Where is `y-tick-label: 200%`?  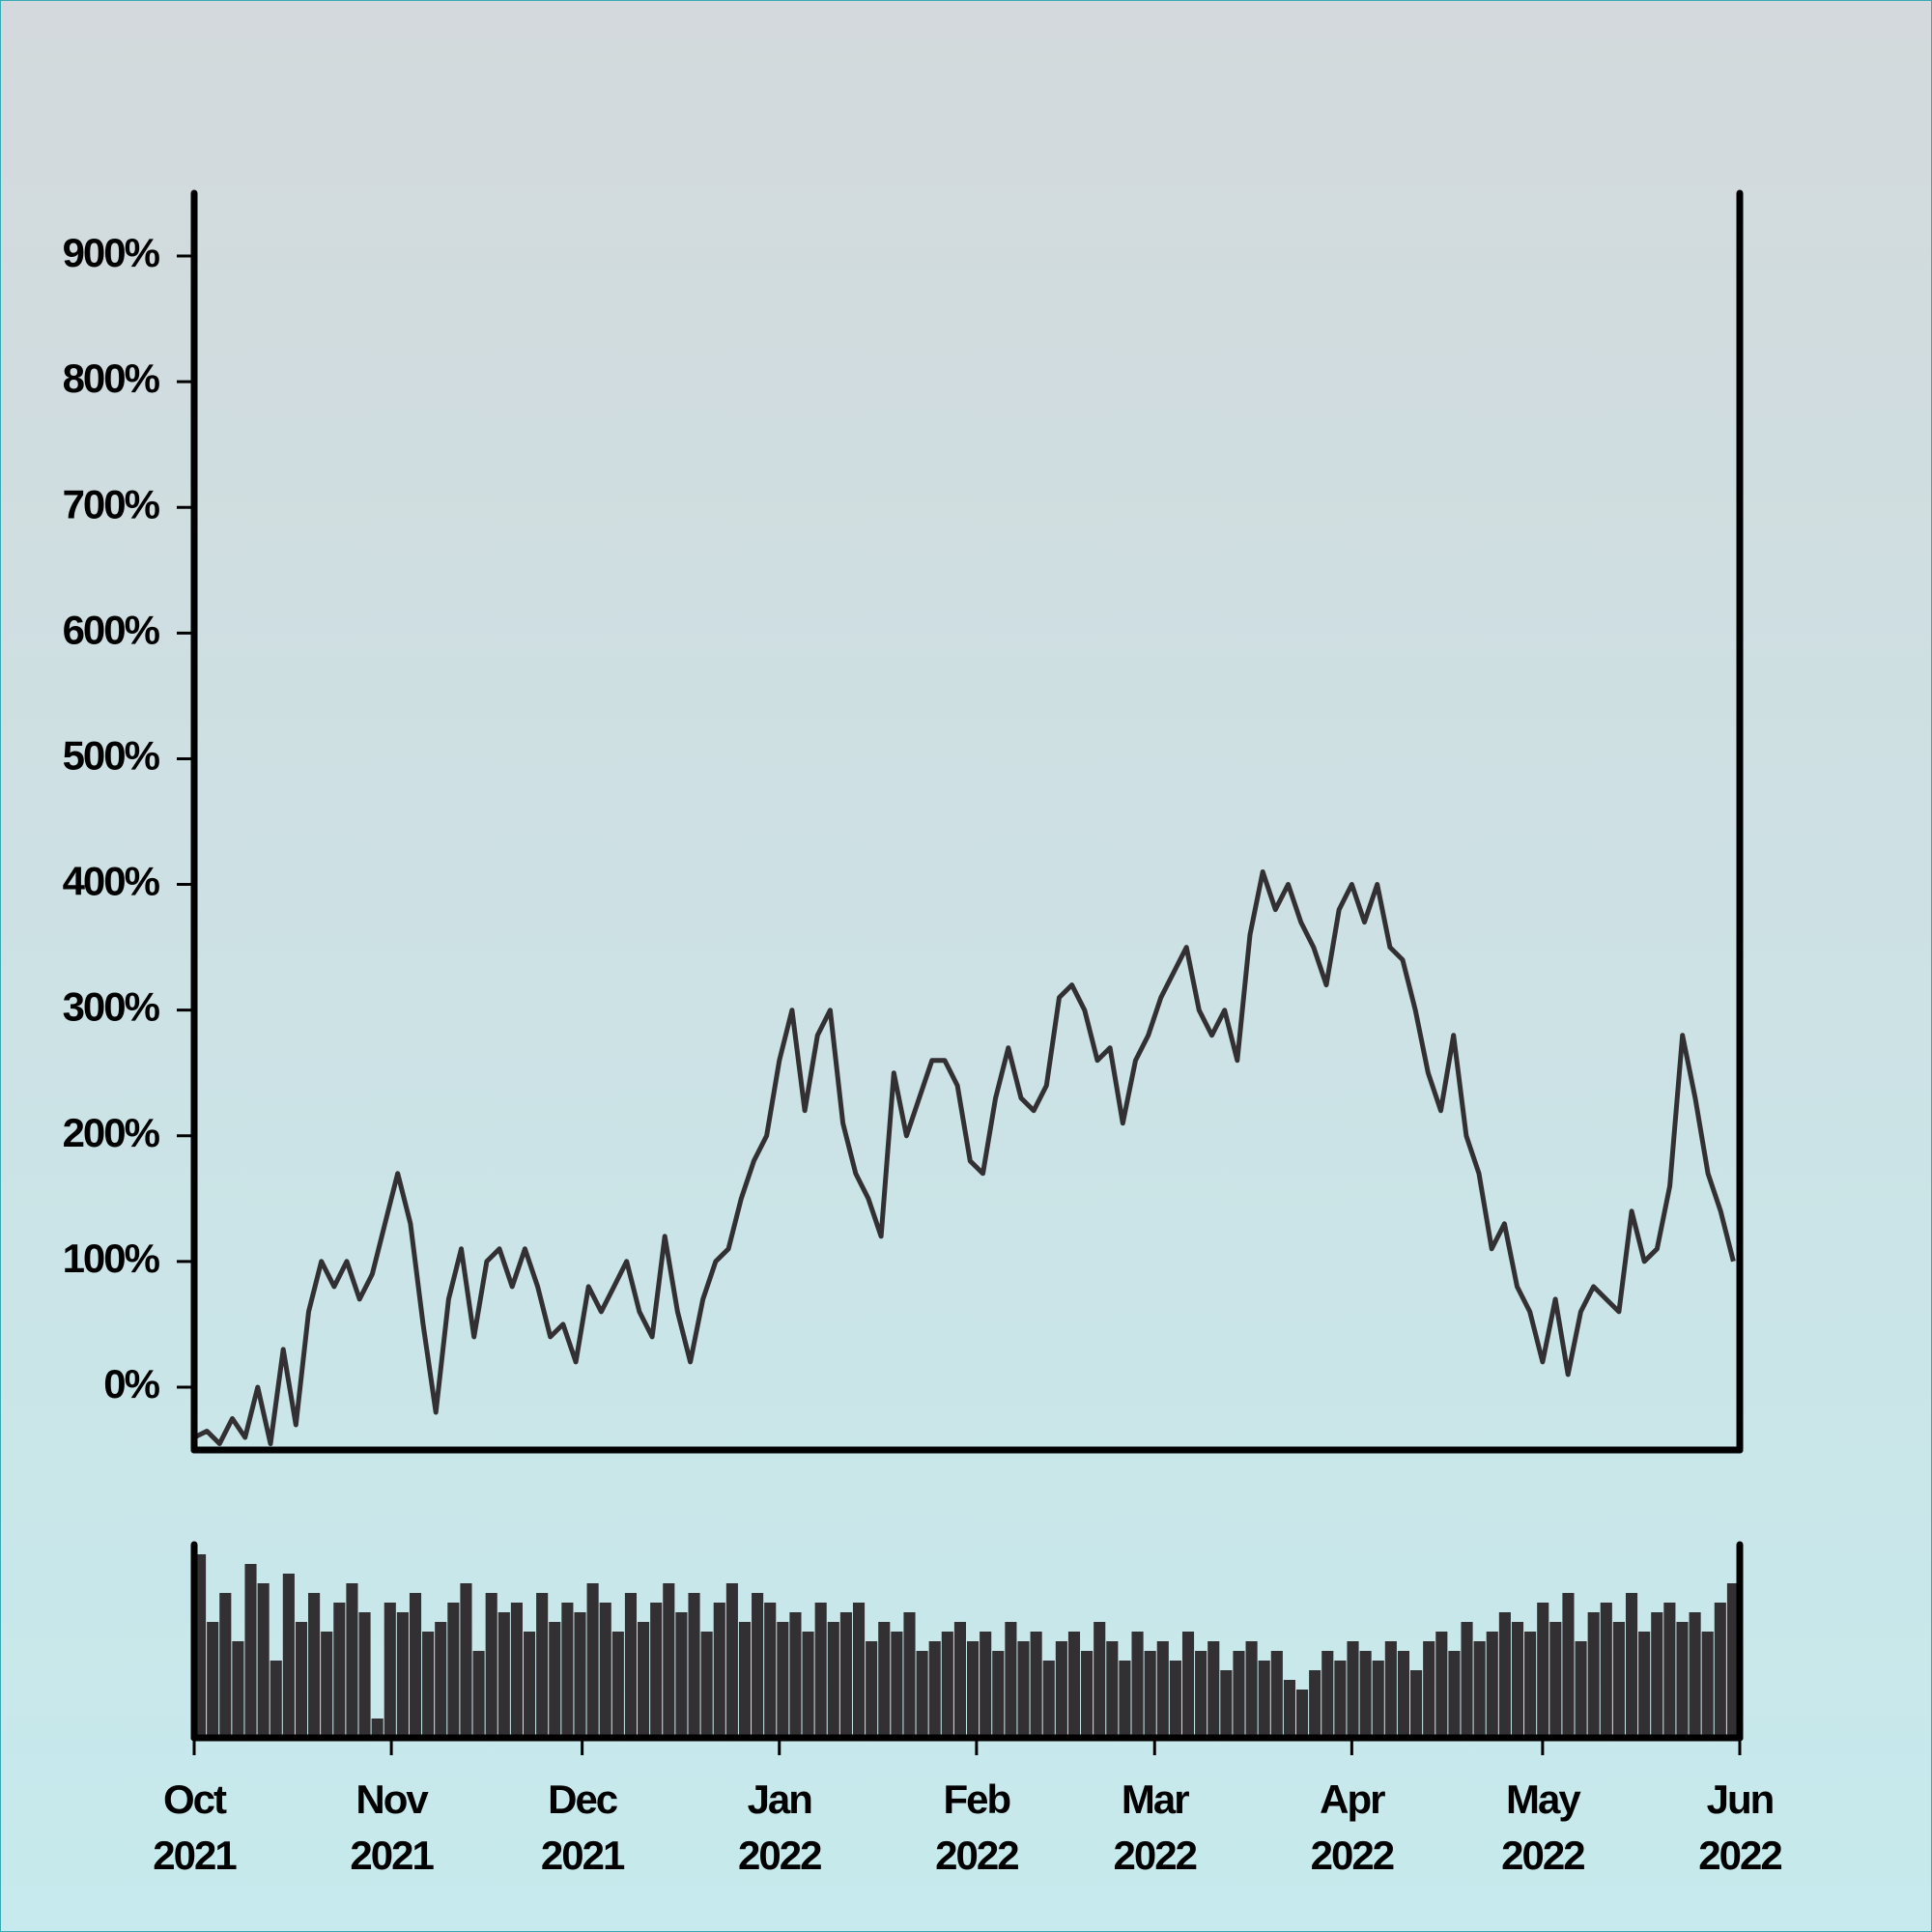
y-tick-label: 200% is located at coordinates (111, 1132).